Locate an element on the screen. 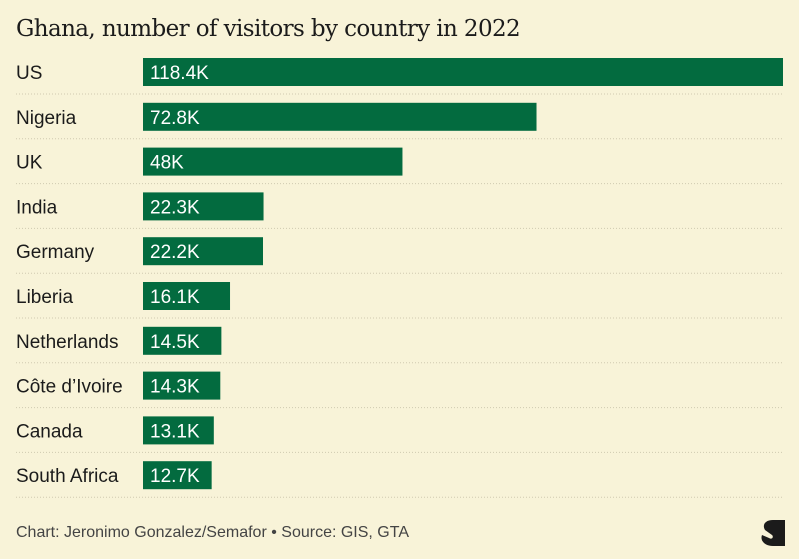 The height and width of the screenshot is (559, 799). semafor-logo-icon is located at coordinates (773, 533).